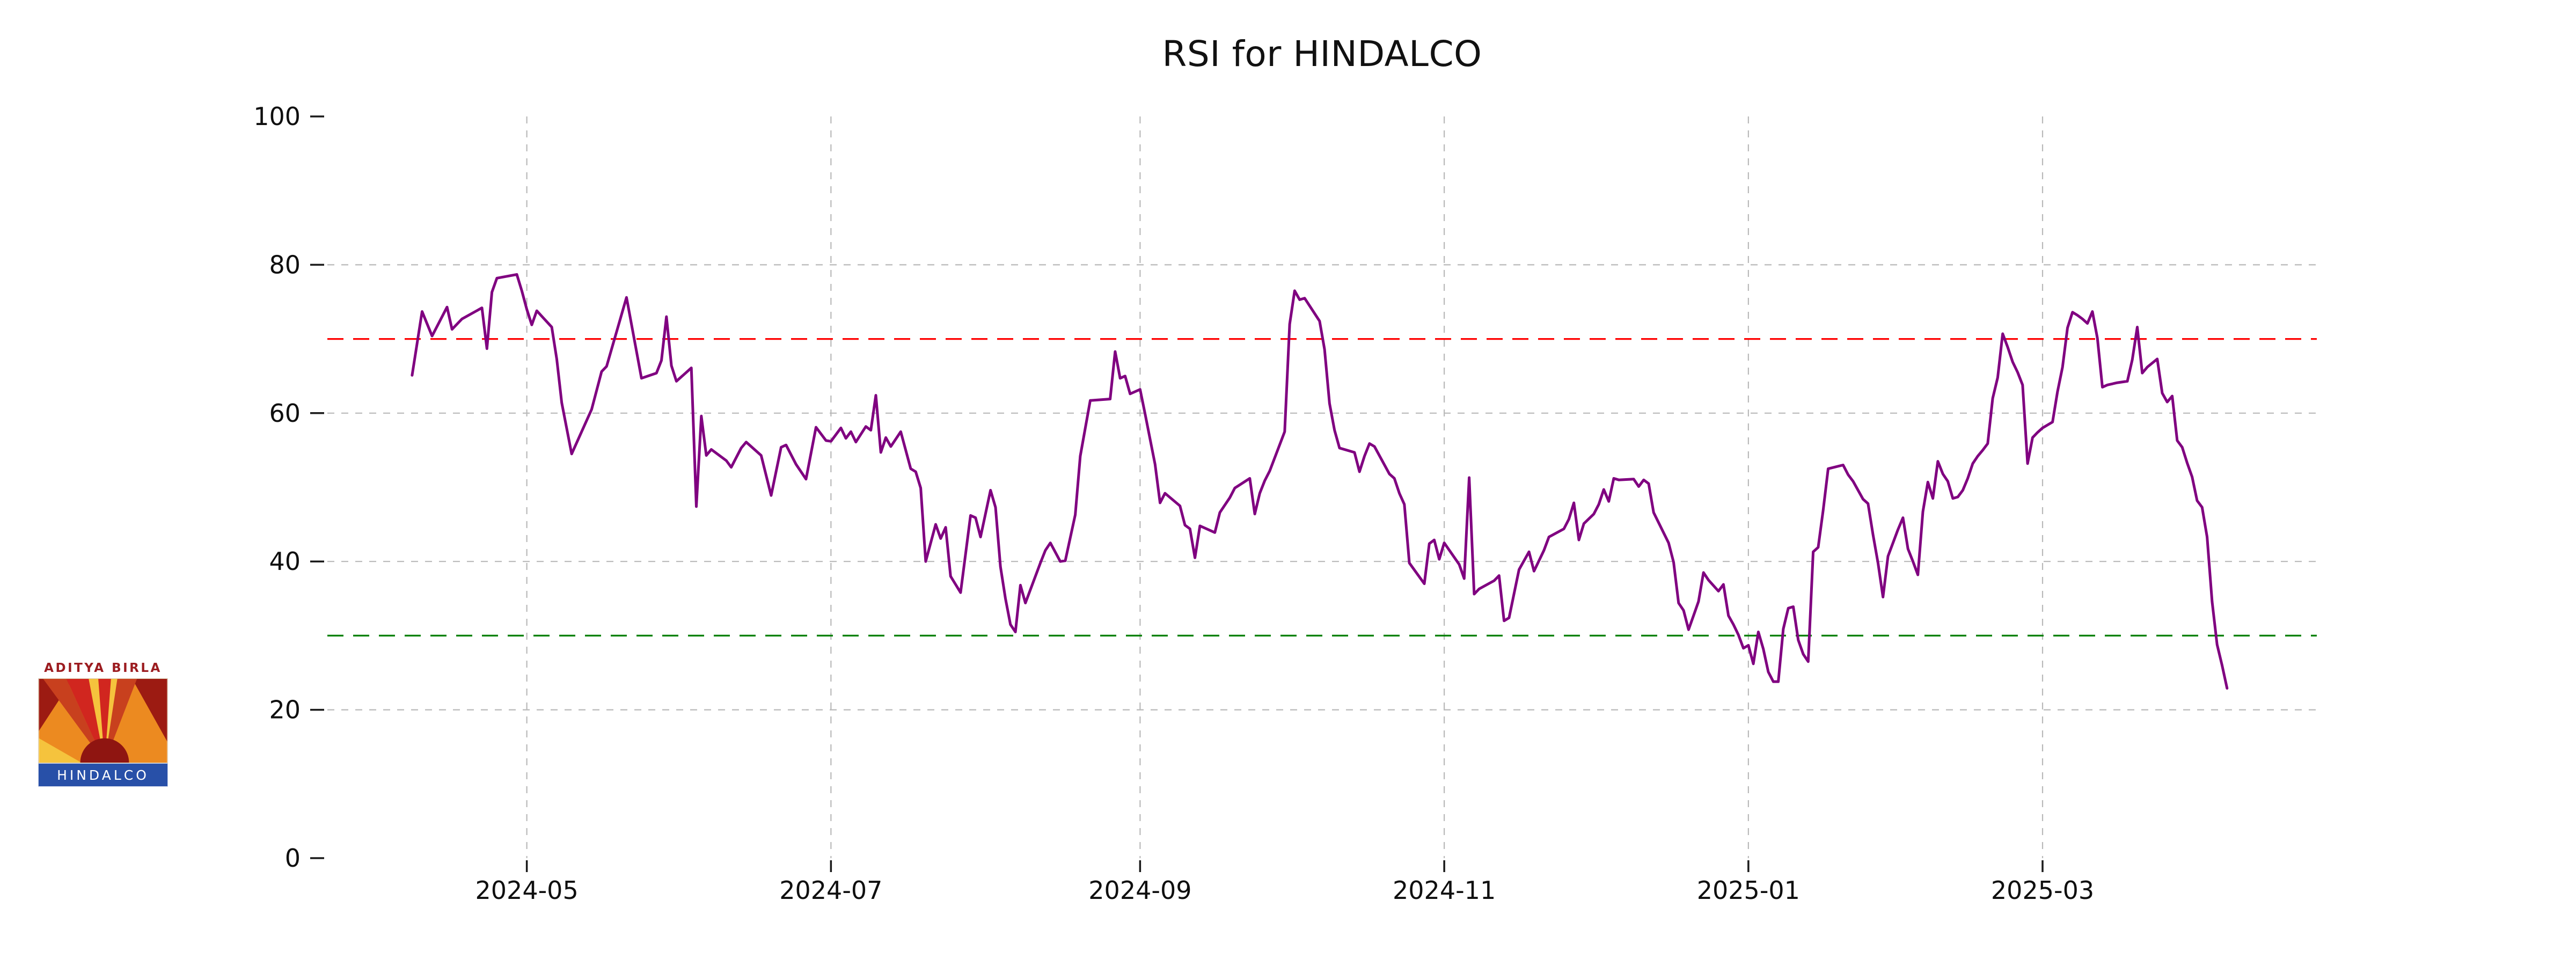  I want to click on x-tick-label-2024-09: 2024-09, so click(1139, 890).